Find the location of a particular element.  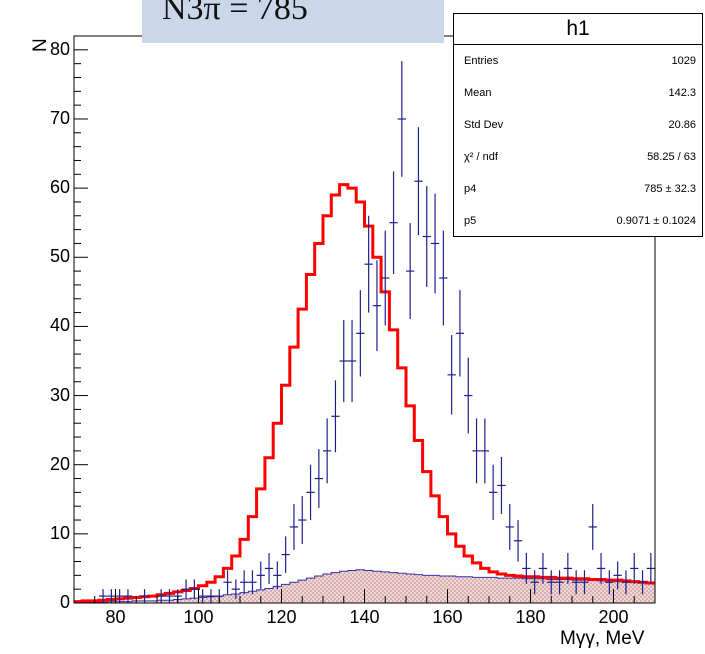

x-tick-label: 140 is located at coordinates (364, 617).